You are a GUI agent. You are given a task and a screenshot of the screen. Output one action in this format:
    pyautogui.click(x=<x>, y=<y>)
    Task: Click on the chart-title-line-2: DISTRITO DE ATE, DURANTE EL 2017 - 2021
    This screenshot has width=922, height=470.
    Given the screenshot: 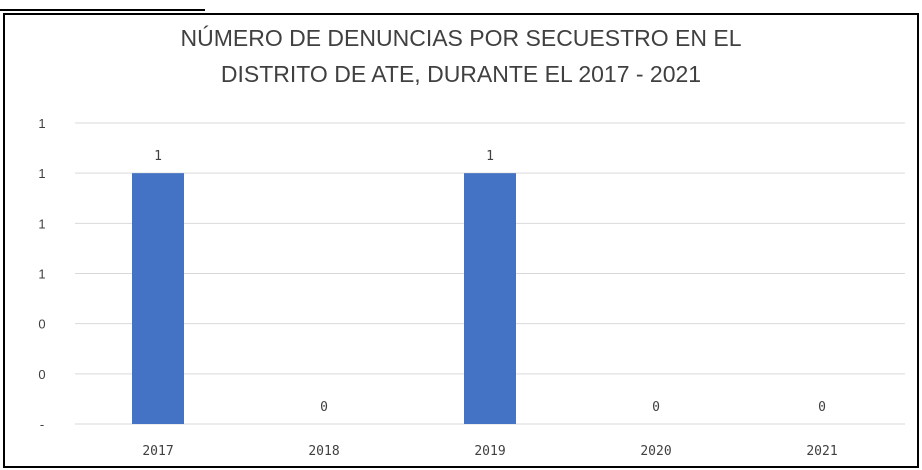 What is the action you would take?
    pyautogui.click(x=461, y=74)
    